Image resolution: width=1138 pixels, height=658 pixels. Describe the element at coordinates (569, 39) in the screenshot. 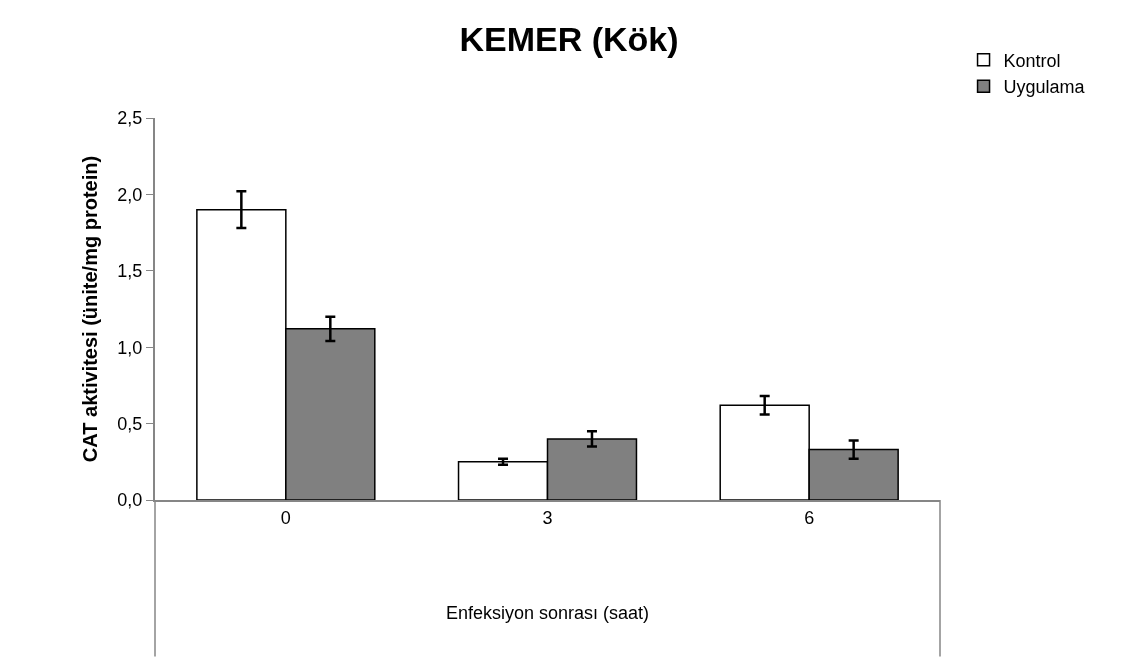

I see `chart-title: KEMER (Kök)` at that location.